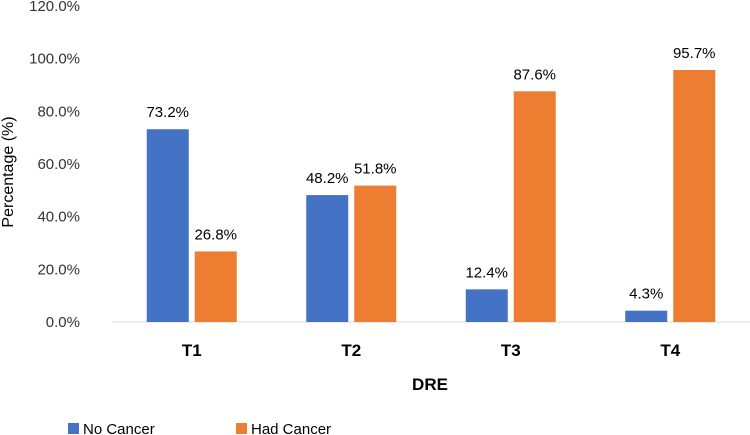 The width and height of the screenshot is (750, 435). What do you see at coordinates (58, 217) in the screenshot?
I see `y-tick-label: 40.0%` at bounding box center [58, 217].